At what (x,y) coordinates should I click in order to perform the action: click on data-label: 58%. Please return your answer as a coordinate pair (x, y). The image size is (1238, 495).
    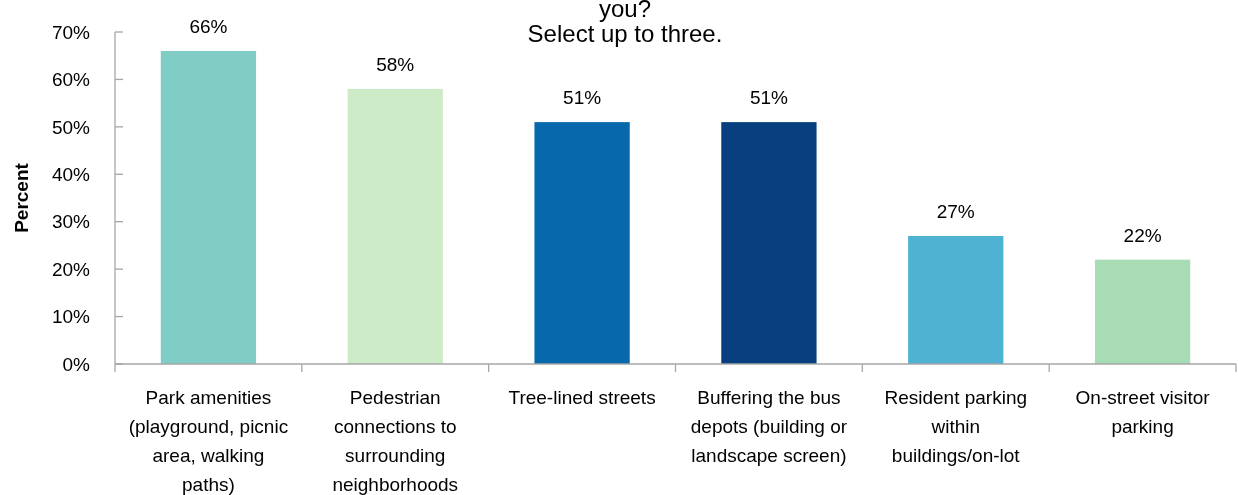
    Looking at the image, I should click on (395, 64).